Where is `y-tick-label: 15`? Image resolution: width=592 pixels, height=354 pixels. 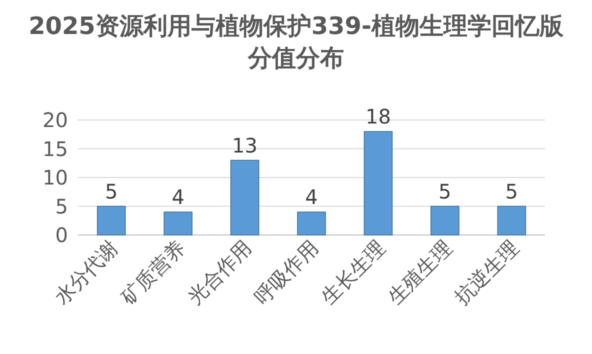
y-tick-label: 15 is located at coordinates (55, 148).